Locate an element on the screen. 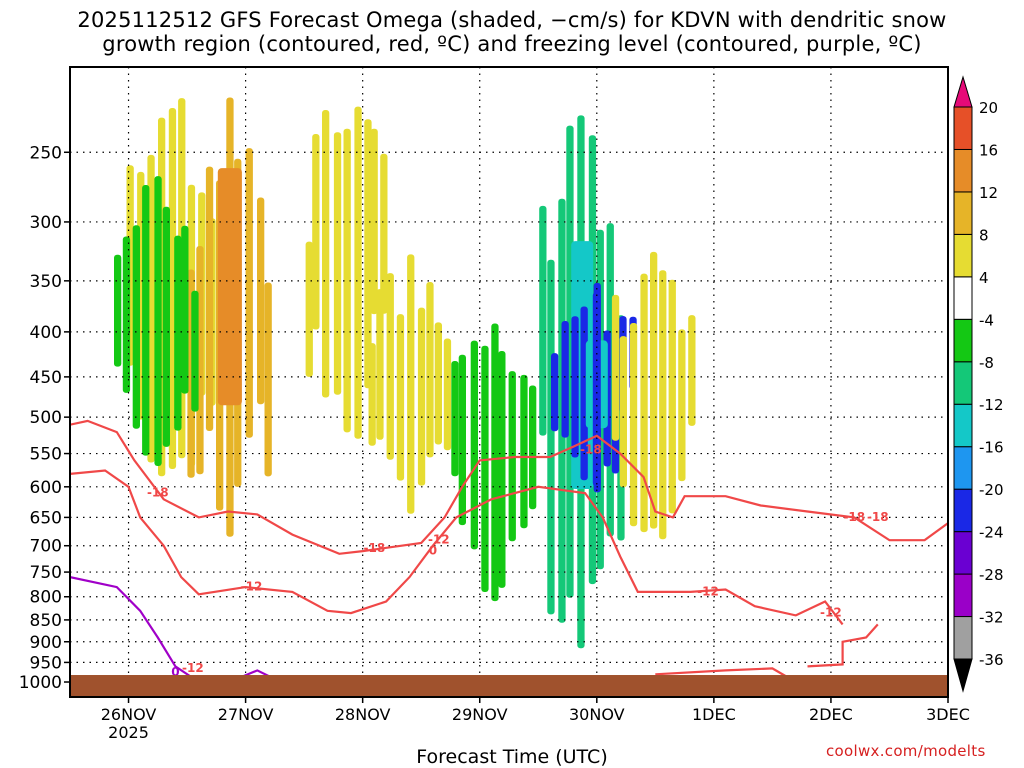 This screenshot has width=1024, height=768. y-tick-label: 350 is located at coordinates (46, 282).